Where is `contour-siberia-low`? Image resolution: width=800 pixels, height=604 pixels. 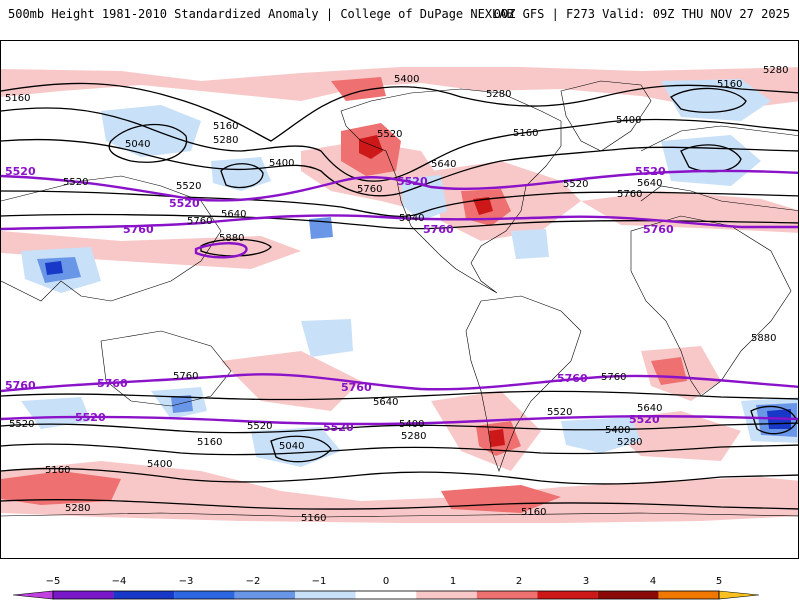 contour-siberia-low is located at coordinates (148, 143).